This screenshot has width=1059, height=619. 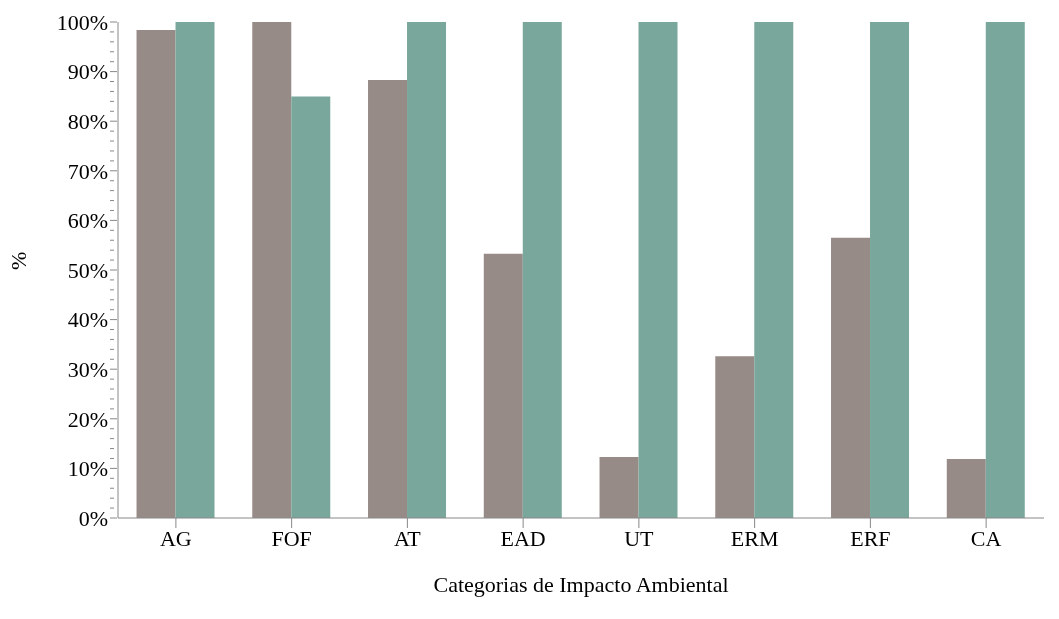 What do you see at coordinates (87, 221) in the screenshot?
I see `y-tick-label: 60%` at bounding box center [87, 221].